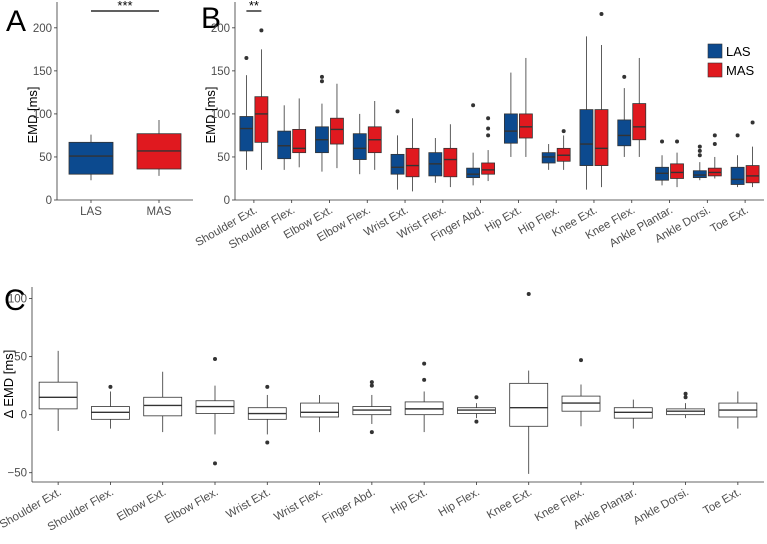 The width and height of the screenshot is (767, 544). I want to click on panel-c-shoulder-flex-outlier, so click(110, 386).